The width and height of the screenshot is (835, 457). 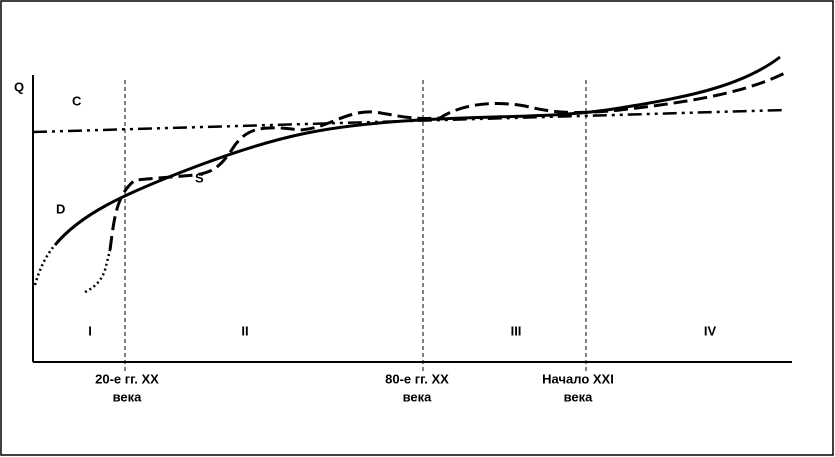 I want to click on curve-label: D, so click(x=60, y=208).